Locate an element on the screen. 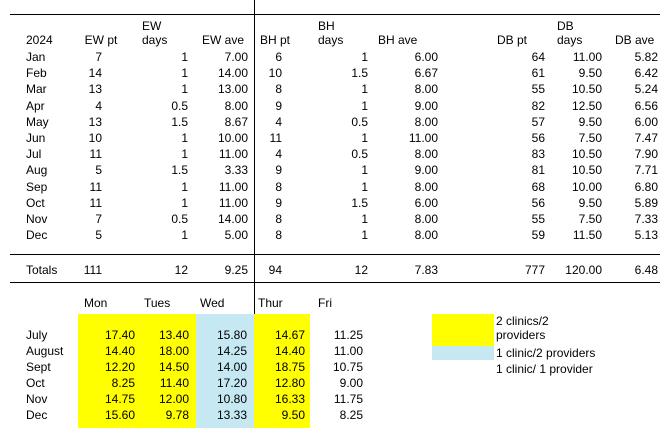  top-cell-db-pt: 68 is located at coordinates (538, 186).